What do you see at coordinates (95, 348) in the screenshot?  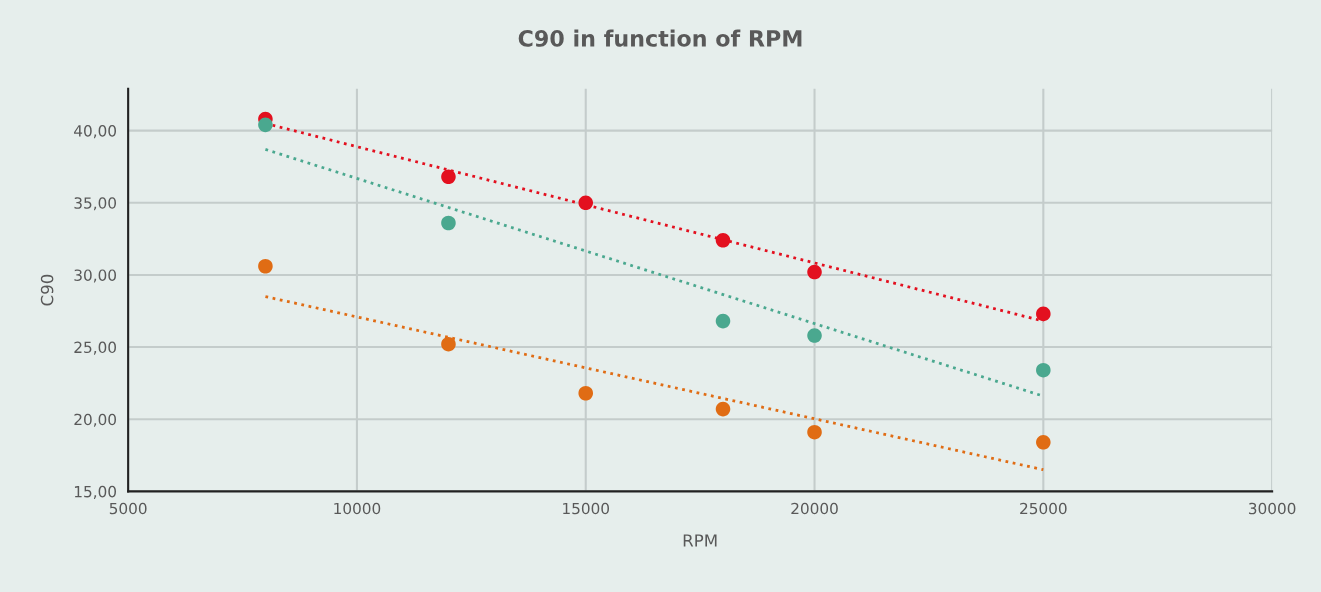 I see `y-tick-label: 25,00` at bounding box center [95, 348].